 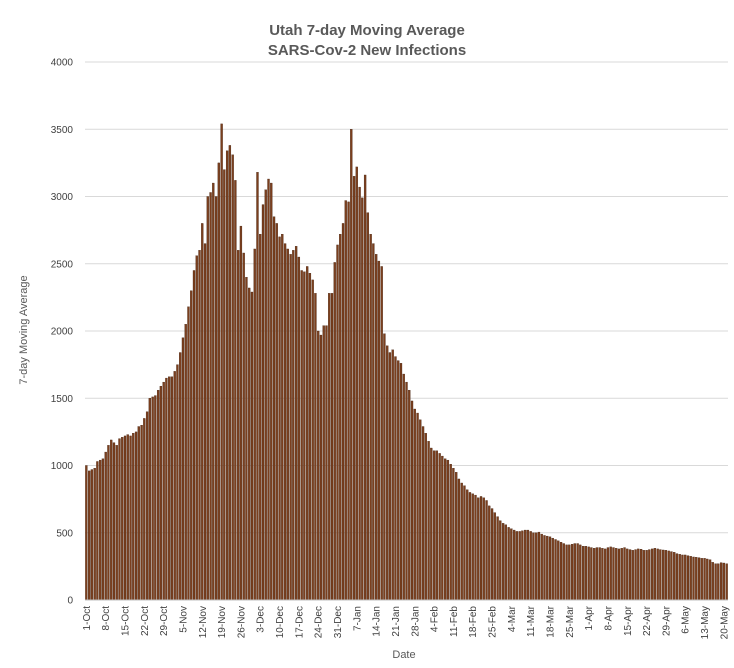 What do you see at coordinates (403, 655) in the screenshot?
I see `x-axis-label: Date` at bounding box center [403, 655].